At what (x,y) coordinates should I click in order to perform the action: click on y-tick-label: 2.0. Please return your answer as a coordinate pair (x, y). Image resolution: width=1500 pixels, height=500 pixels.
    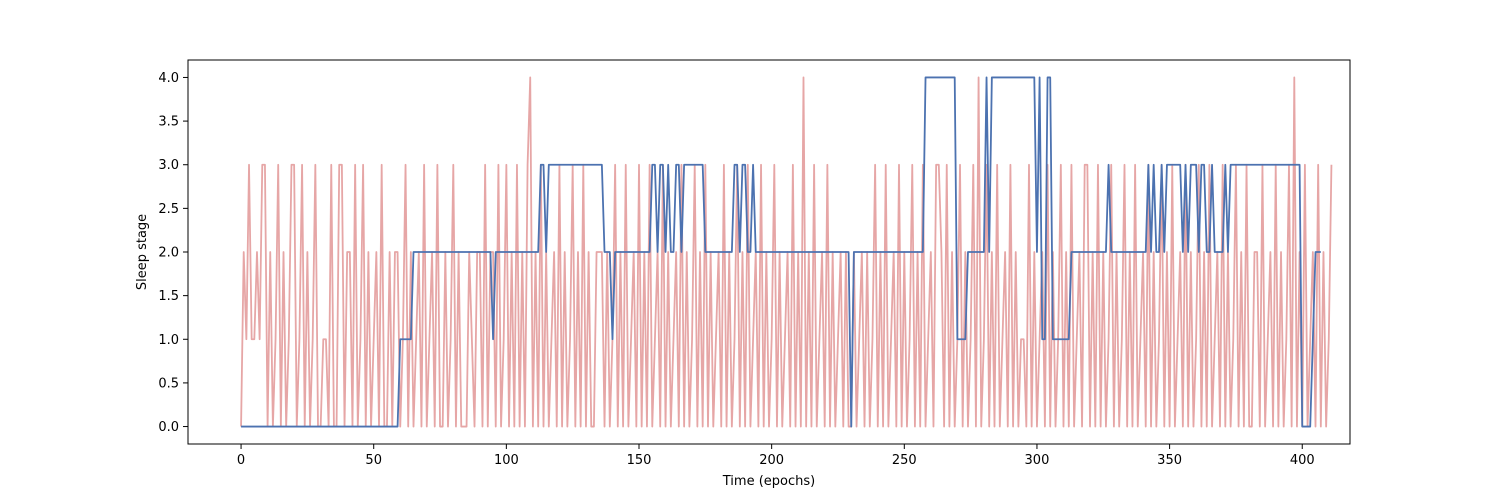
    Looking at the image, I should click on (168, 253).